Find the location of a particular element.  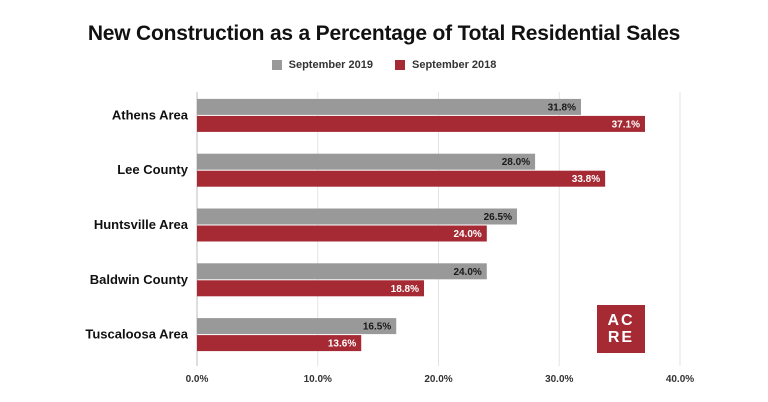

category-label-lee-county: Lee County is located at coordinates (153, 169).